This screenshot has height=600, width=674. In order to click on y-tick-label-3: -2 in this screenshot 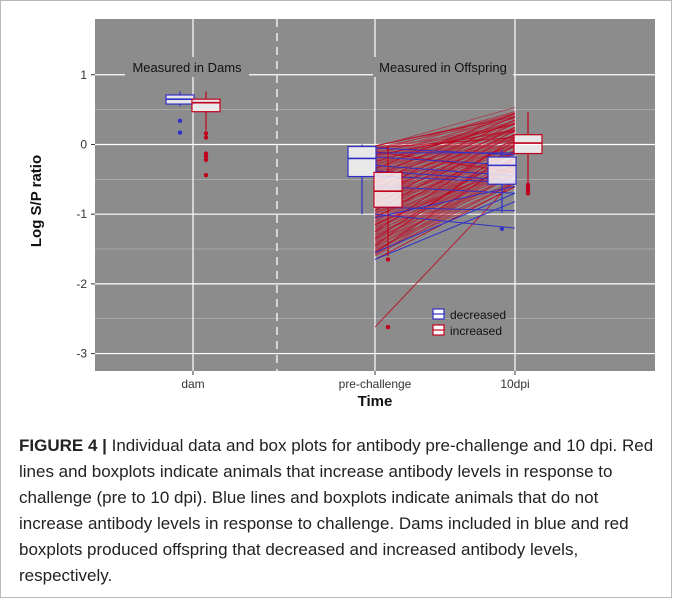, I will do `click(81, 284)`.